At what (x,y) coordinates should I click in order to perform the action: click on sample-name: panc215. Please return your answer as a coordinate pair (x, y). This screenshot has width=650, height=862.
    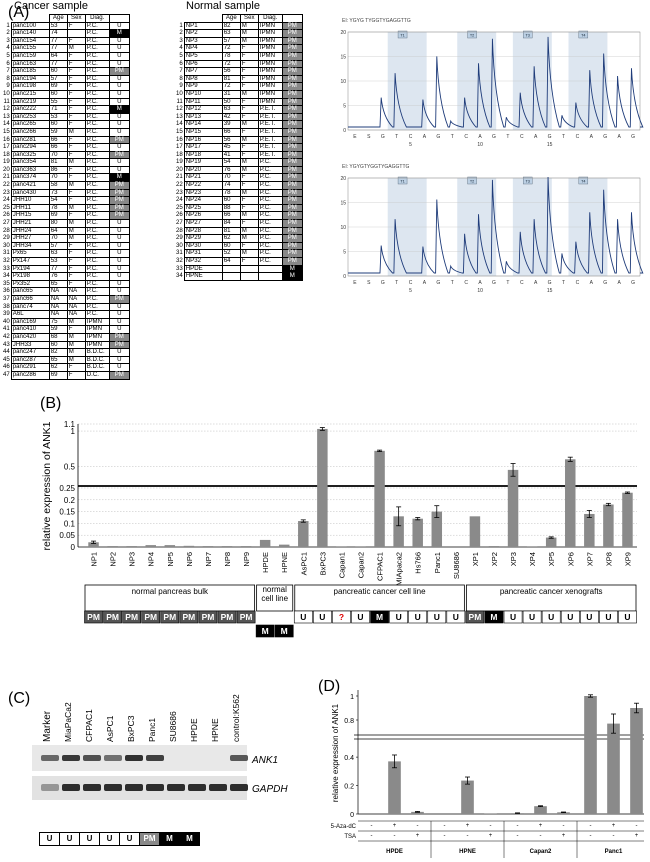
    Looking at the image, I should click on (30, 94).